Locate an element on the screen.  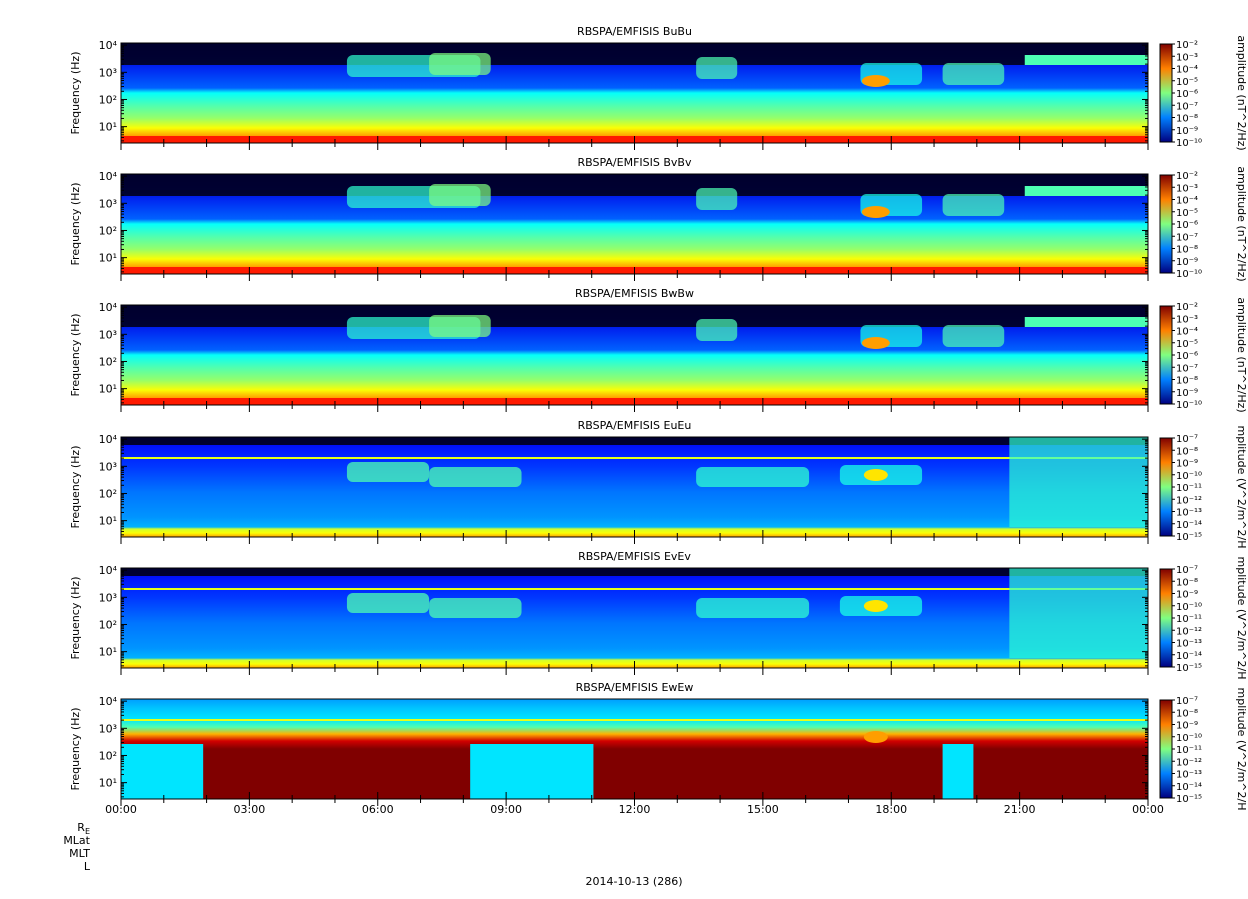
info-label-mlt: MLT is located at coordinates (79, 853).